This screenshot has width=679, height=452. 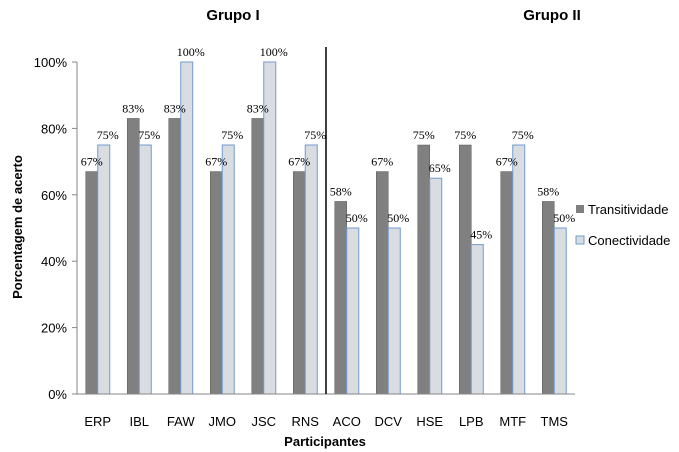 I want to click on data-label-conectividade-erp: 75%, so click(x=108, y=135).